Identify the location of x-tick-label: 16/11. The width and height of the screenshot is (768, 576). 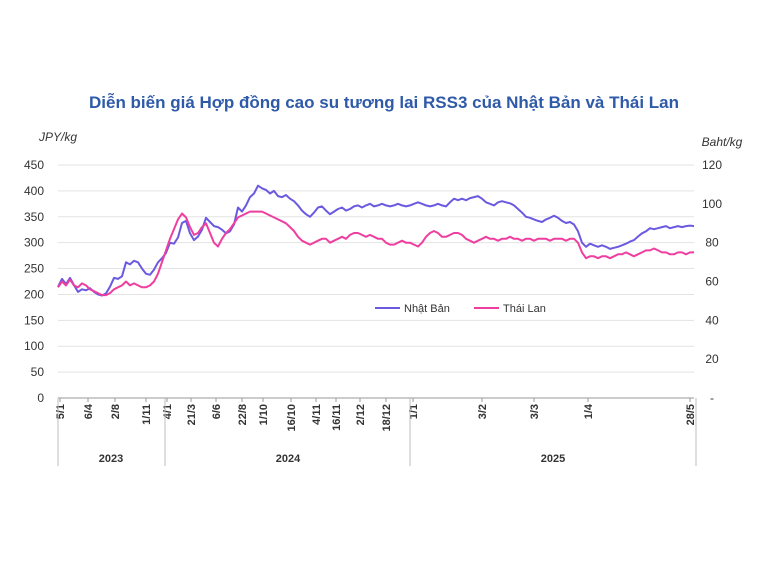
(337, 417).